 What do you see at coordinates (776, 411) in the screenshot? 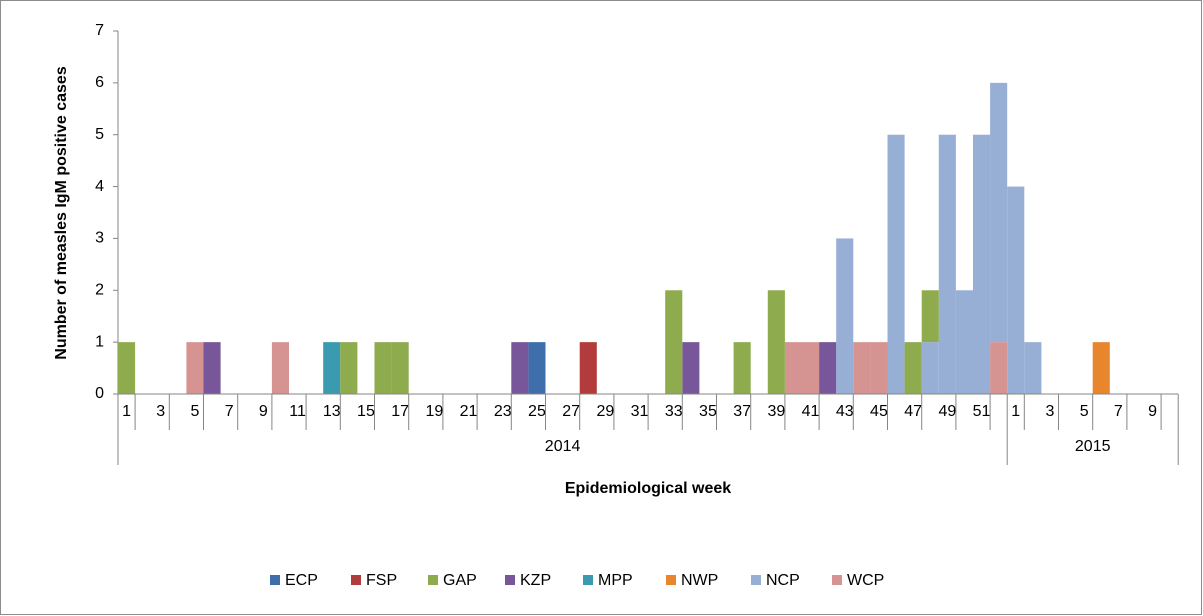
I see `x-tick-label: 39` at bounding box center [776, 411].